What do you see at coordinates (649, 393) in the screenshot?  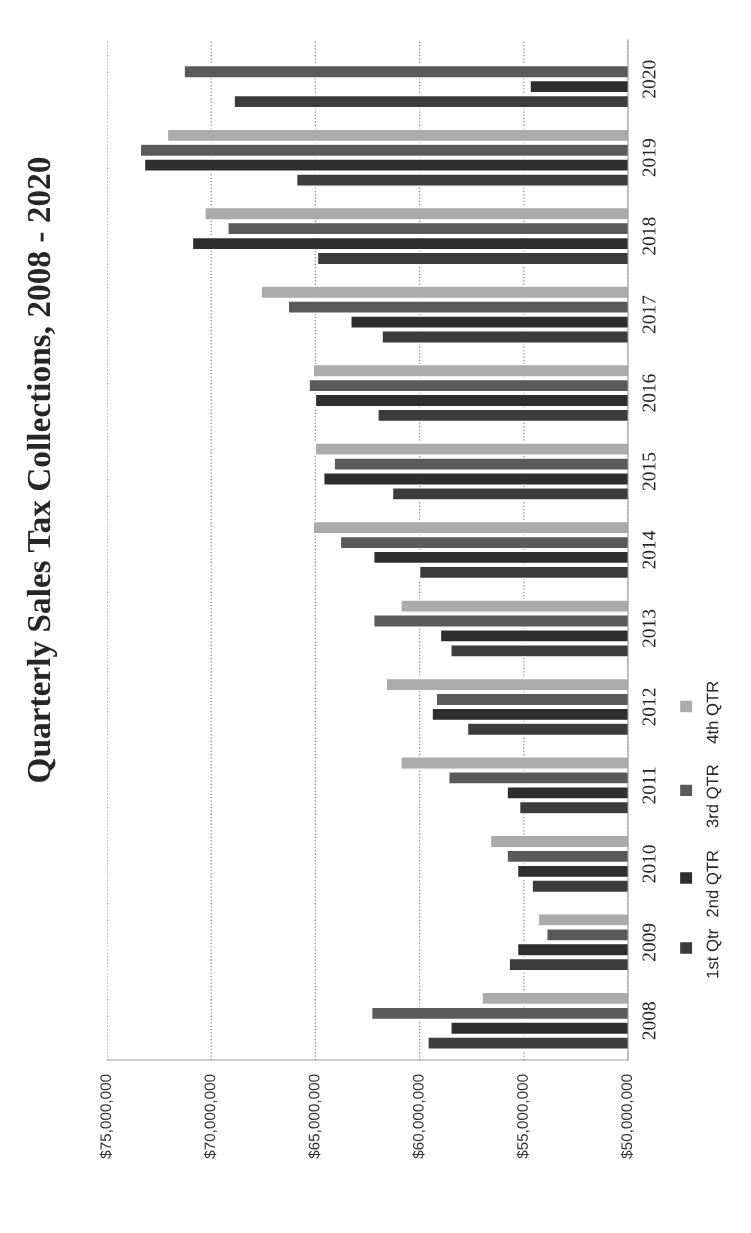 I see `y-tick-label: 2016` at bounding box center [649, 393].